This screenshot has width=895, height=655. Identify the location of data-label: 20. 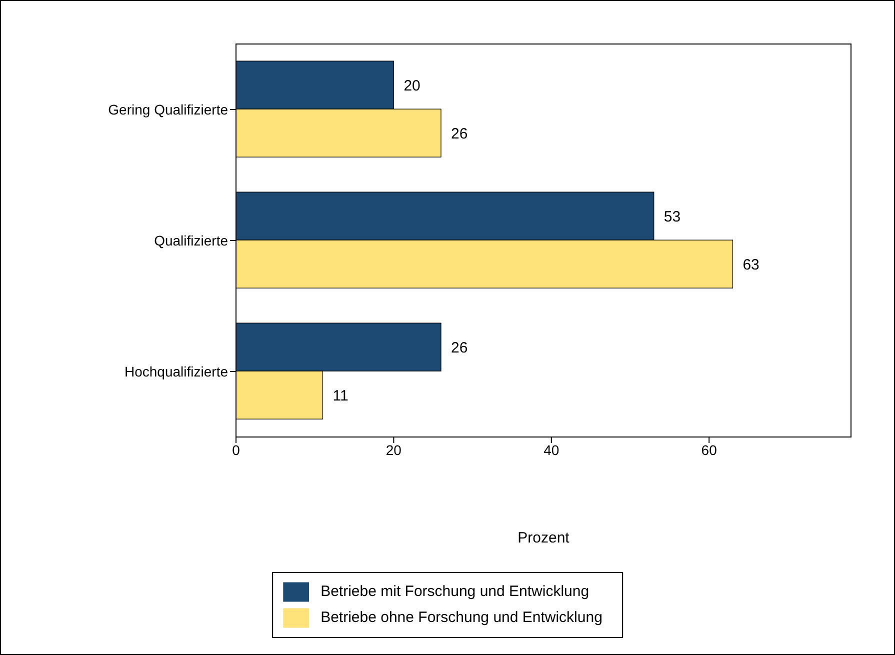
(412, 85).